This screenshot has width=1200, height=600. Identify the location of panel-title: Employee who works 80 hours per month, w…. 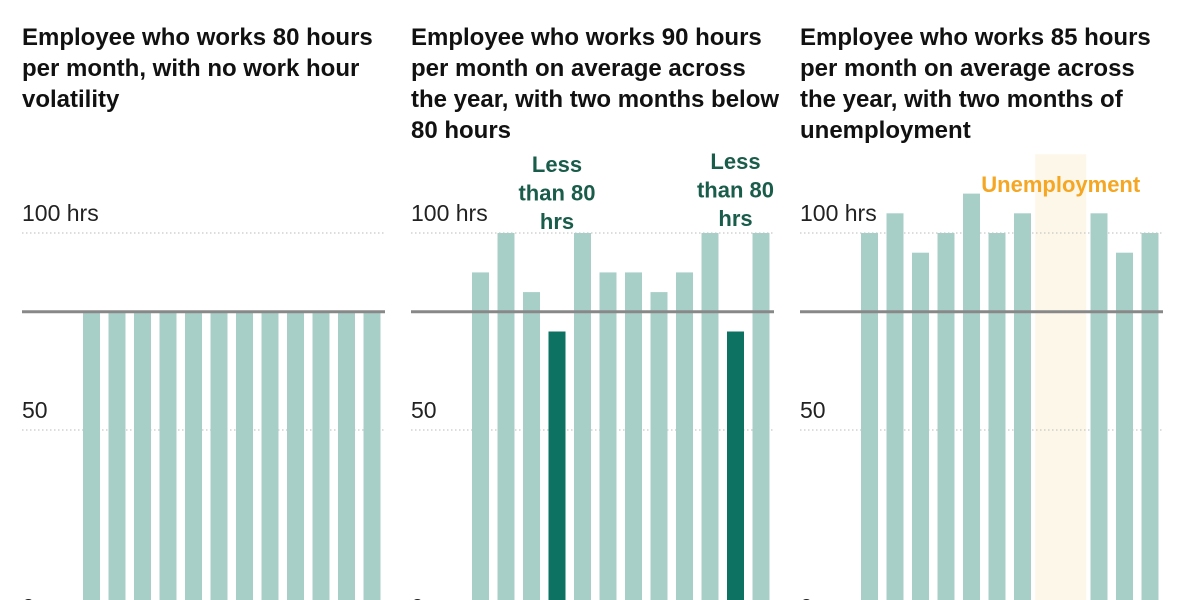
(197, 68).